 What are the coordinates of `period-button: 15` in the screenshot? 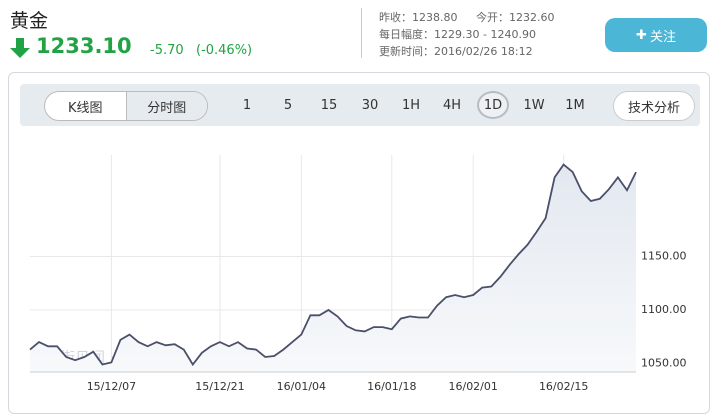 It's located at (329, 105).